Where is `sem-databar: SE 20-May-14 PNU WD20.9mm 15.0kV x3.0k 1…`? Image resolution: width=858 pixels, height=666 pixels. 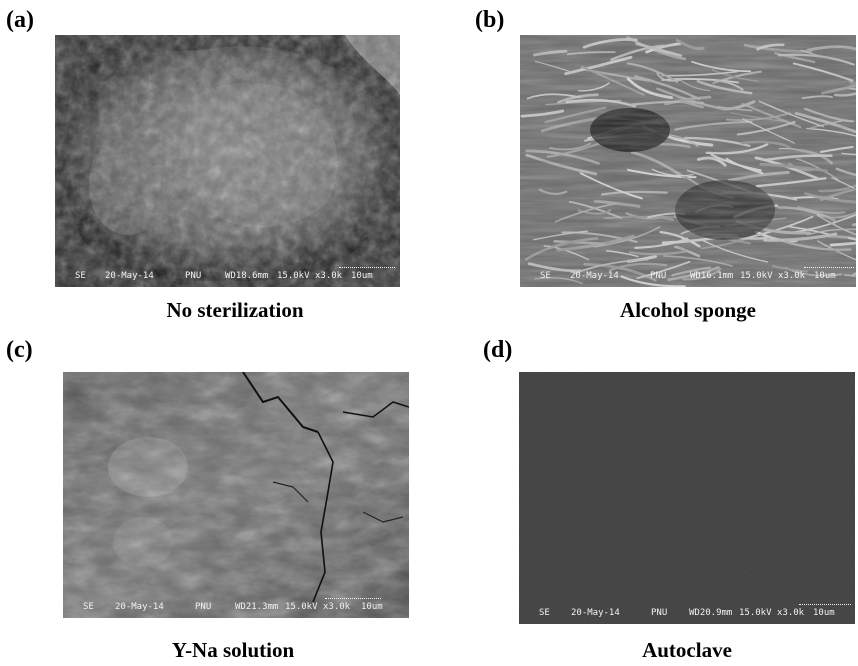 sem-databar: SE 20-May-14 PNU WD20.9mm 15.0kV x3.0k 1… is located at coordinates (687, 613).